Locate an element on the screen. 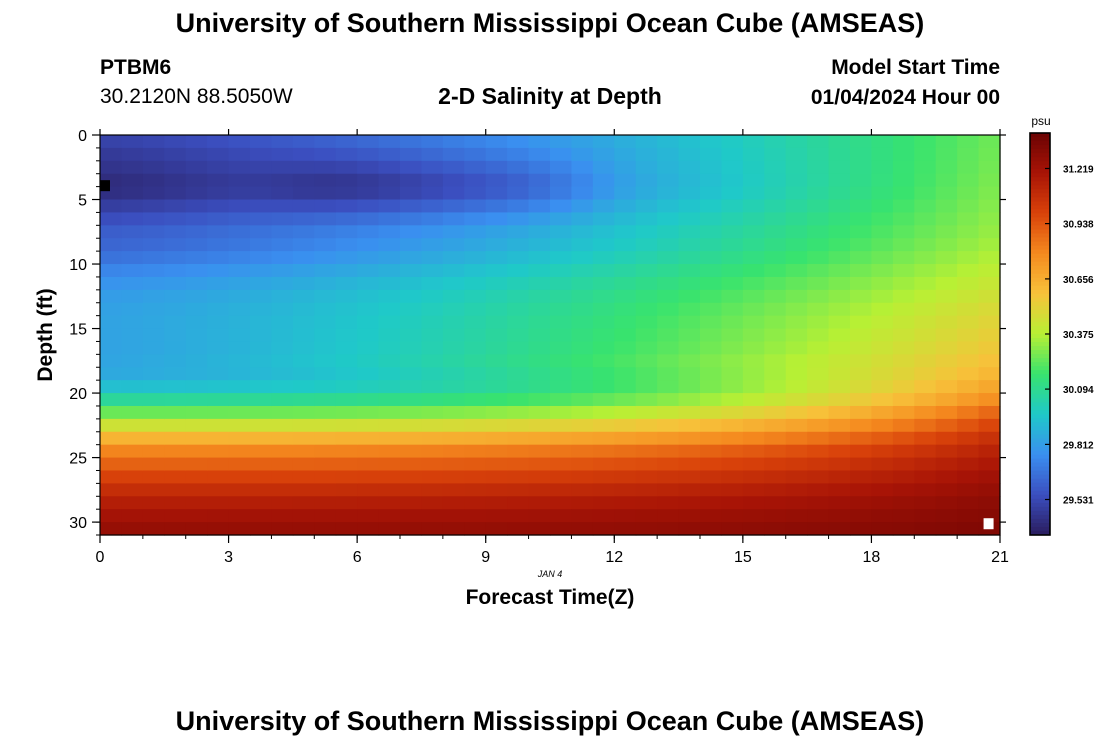 The height and width of the screenshot is (750, 1100). colorbar-tick-label: 30.938 is located at coordinates (1078, 225).